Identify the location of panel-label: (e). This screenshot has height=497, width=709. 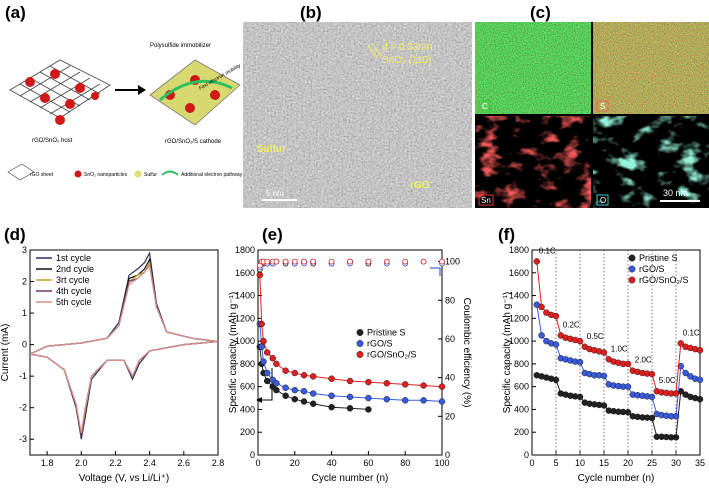
(272, 234).